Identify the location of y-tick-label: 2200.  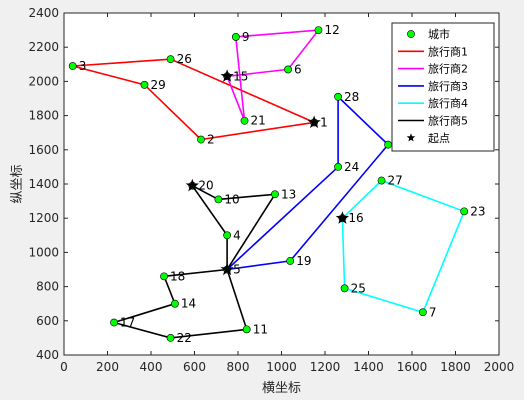
(43, 47).